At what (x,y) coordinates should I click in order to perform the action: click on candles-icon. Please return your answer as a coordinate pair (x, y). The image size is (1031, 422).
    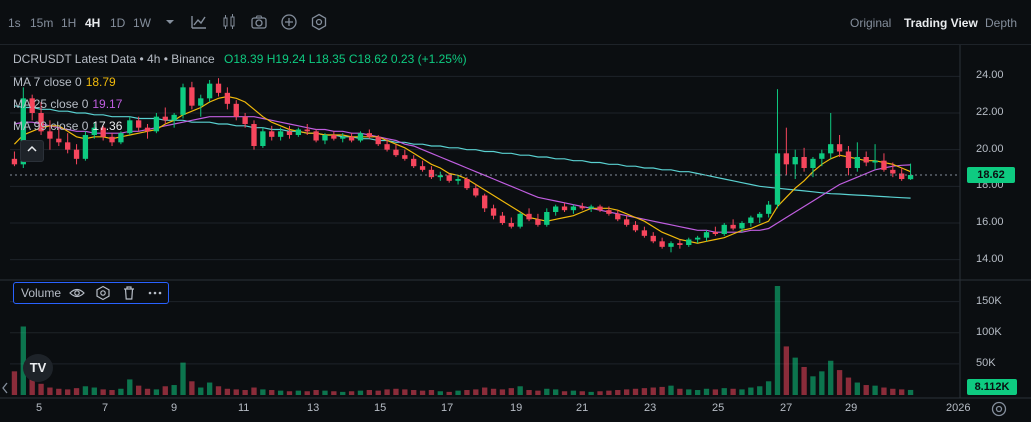
    Looking at the image, I should click on (229, 22).